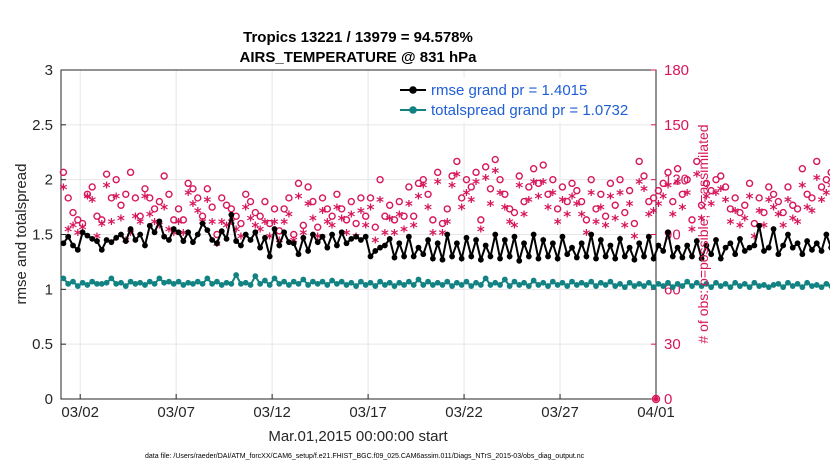  Describe the element at coordinates (42, 344) in the screenshot. I see `y-tick-label: 0.5` at that location.